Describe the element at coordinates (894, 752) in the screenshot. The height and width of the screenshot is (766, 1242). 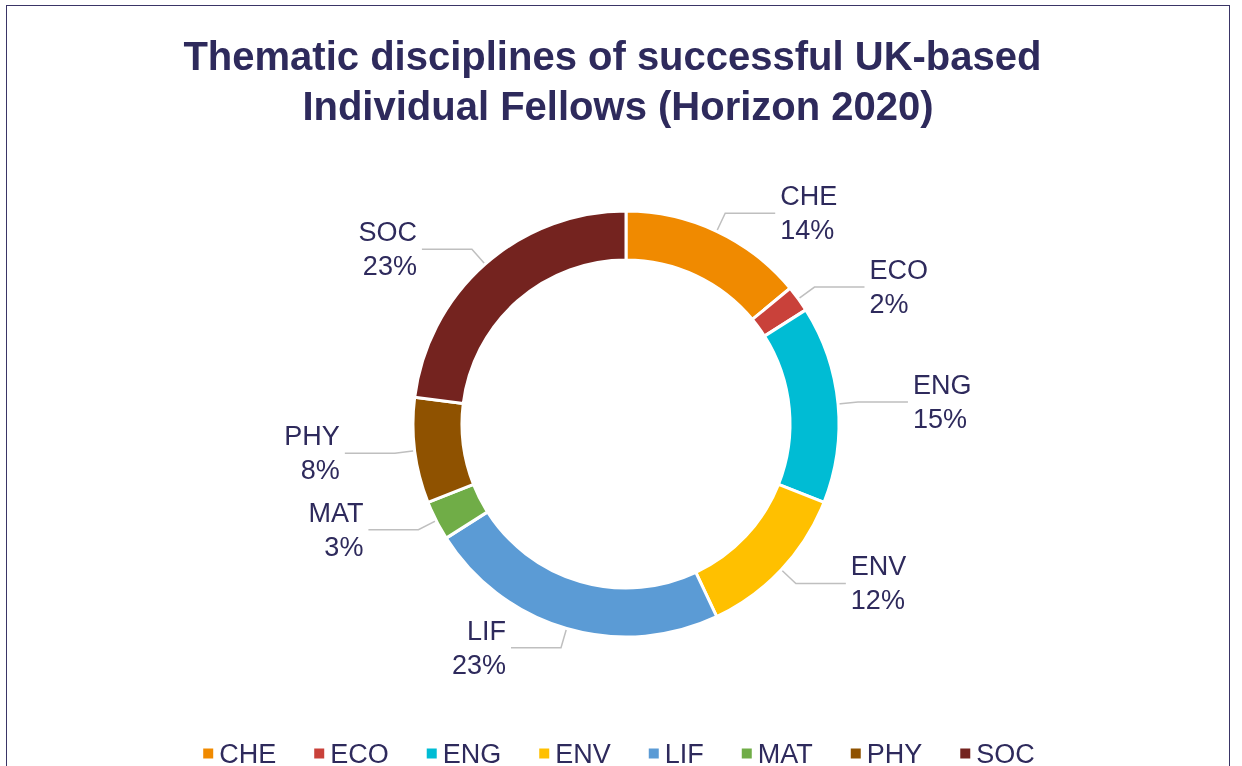
I see `legend-label: PHY` at that location.